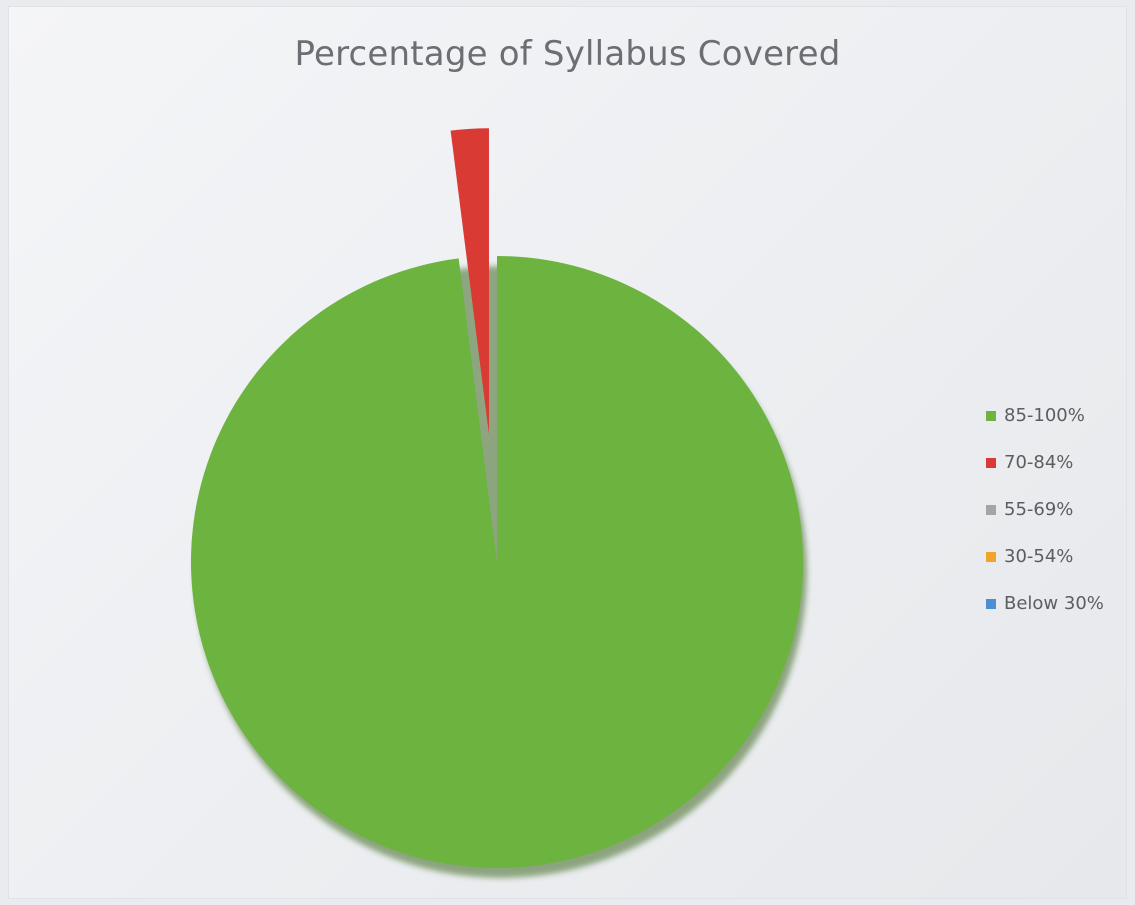  I want to click on legend-swatch-blue, so click(991, 603).